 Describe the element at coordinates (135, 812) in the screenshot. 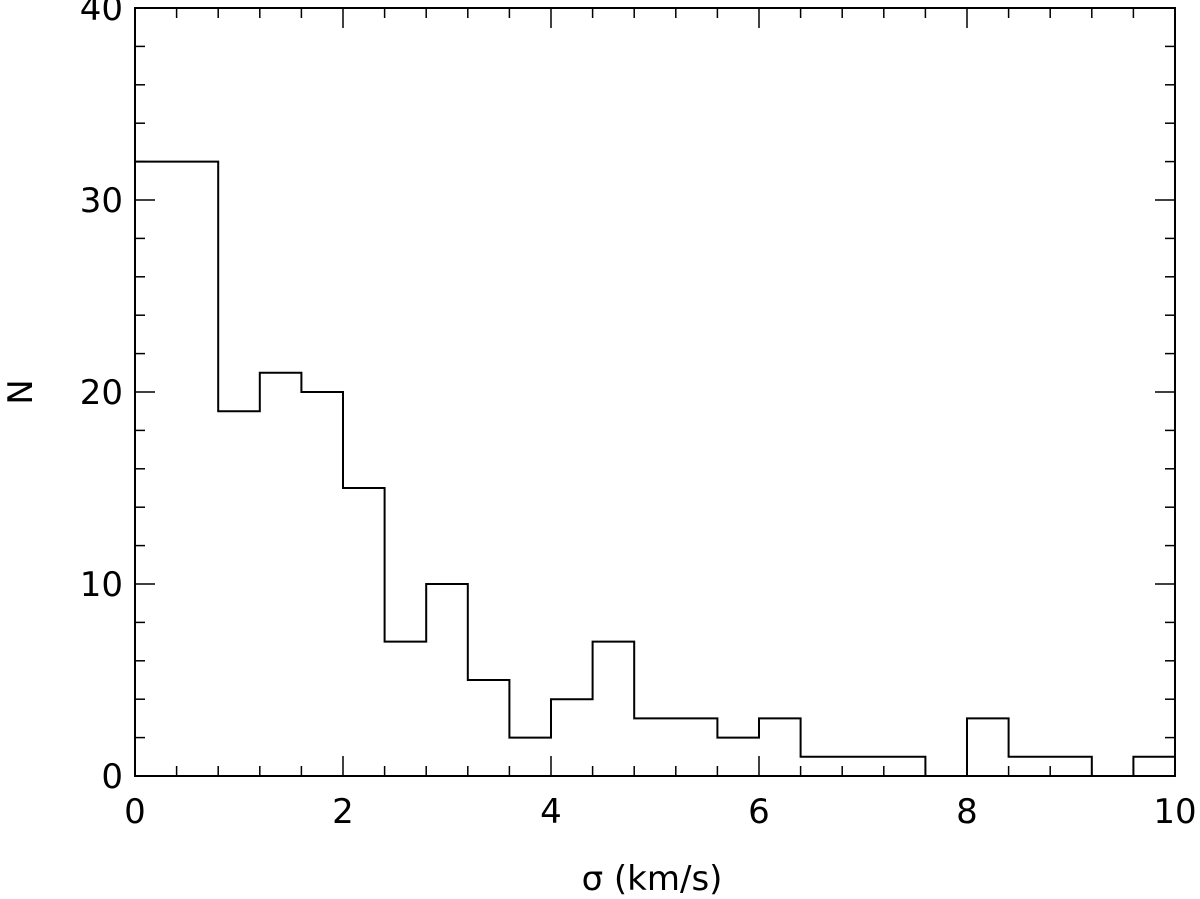

I see `x-tick-label: 0` at that location.